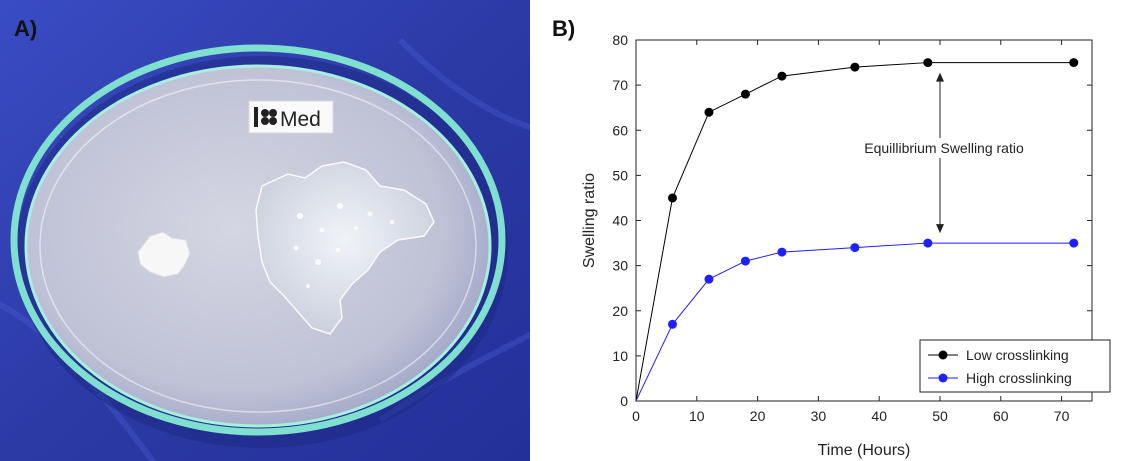 The height and width of the screenshot is (461, 1126). Describe the element at coordinates (25, 28) in the screenshot. I see `panel-a-label: A)` at that location.